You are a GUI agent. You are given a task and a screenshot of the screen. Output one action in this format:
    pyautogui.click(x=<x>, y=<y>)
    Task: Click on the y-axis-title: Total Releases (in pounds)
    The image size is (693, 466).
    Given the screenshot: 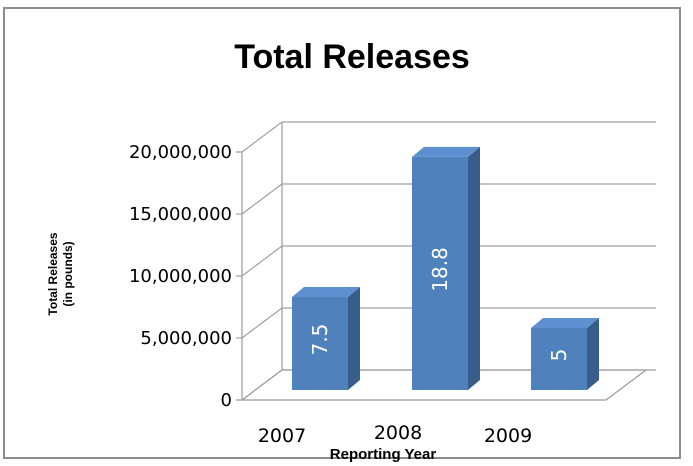 What is the action you would take?
    pyautogui.click(x=60, y=273)
    